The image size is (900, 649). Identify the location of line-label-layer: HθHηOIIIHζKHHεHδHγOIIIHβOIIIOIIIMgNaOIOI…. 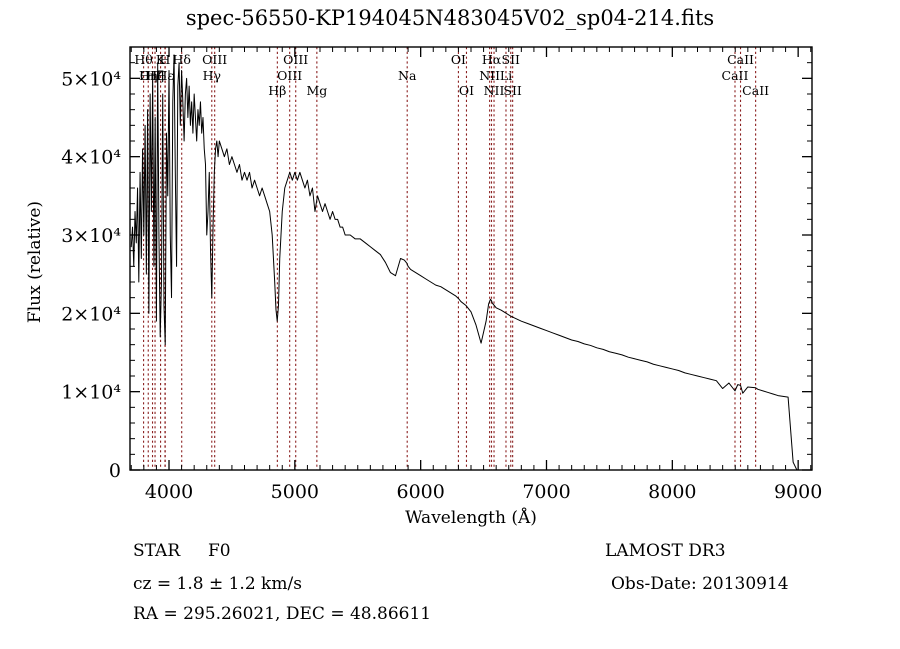
(451, 75).